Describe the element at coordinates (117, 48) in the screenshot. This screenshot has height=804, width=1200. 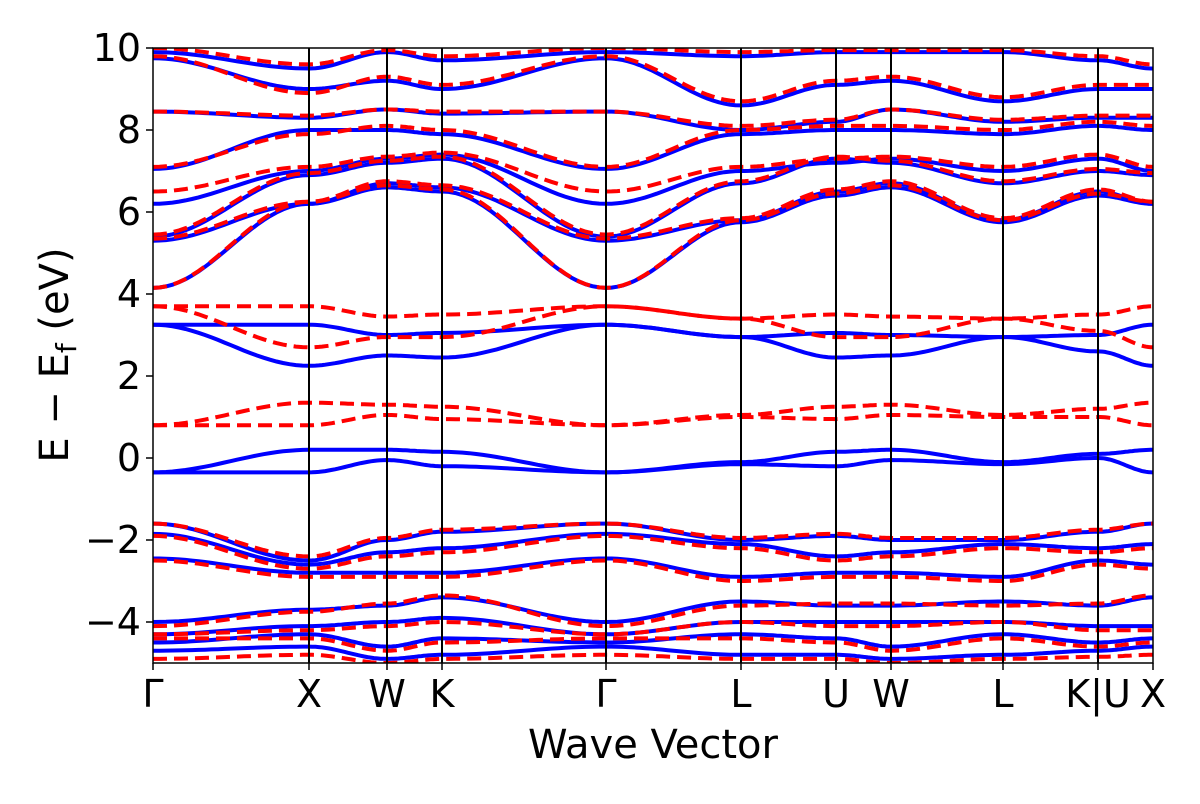
I see `y-tick-label: 10` at that location.